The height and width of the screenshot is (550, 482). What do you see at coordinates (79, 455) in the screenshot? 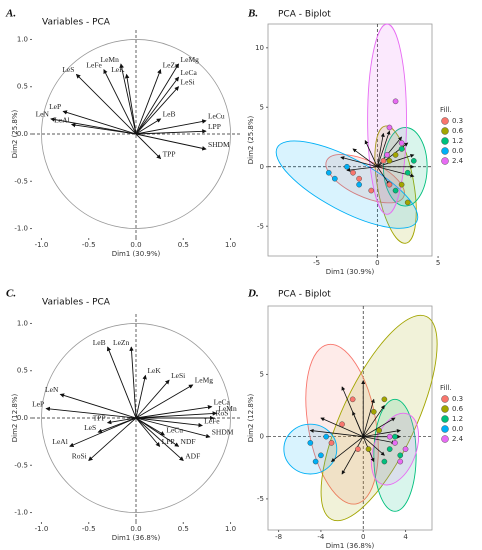
I see `variable-label: RoSi` at bounding box center [79, 455].